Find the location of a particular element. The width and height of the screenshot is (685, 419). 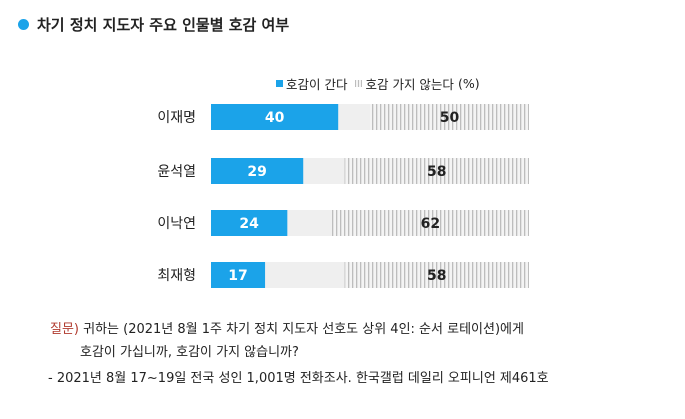

category-label: 이재명 is located at coordinates (176, 118).